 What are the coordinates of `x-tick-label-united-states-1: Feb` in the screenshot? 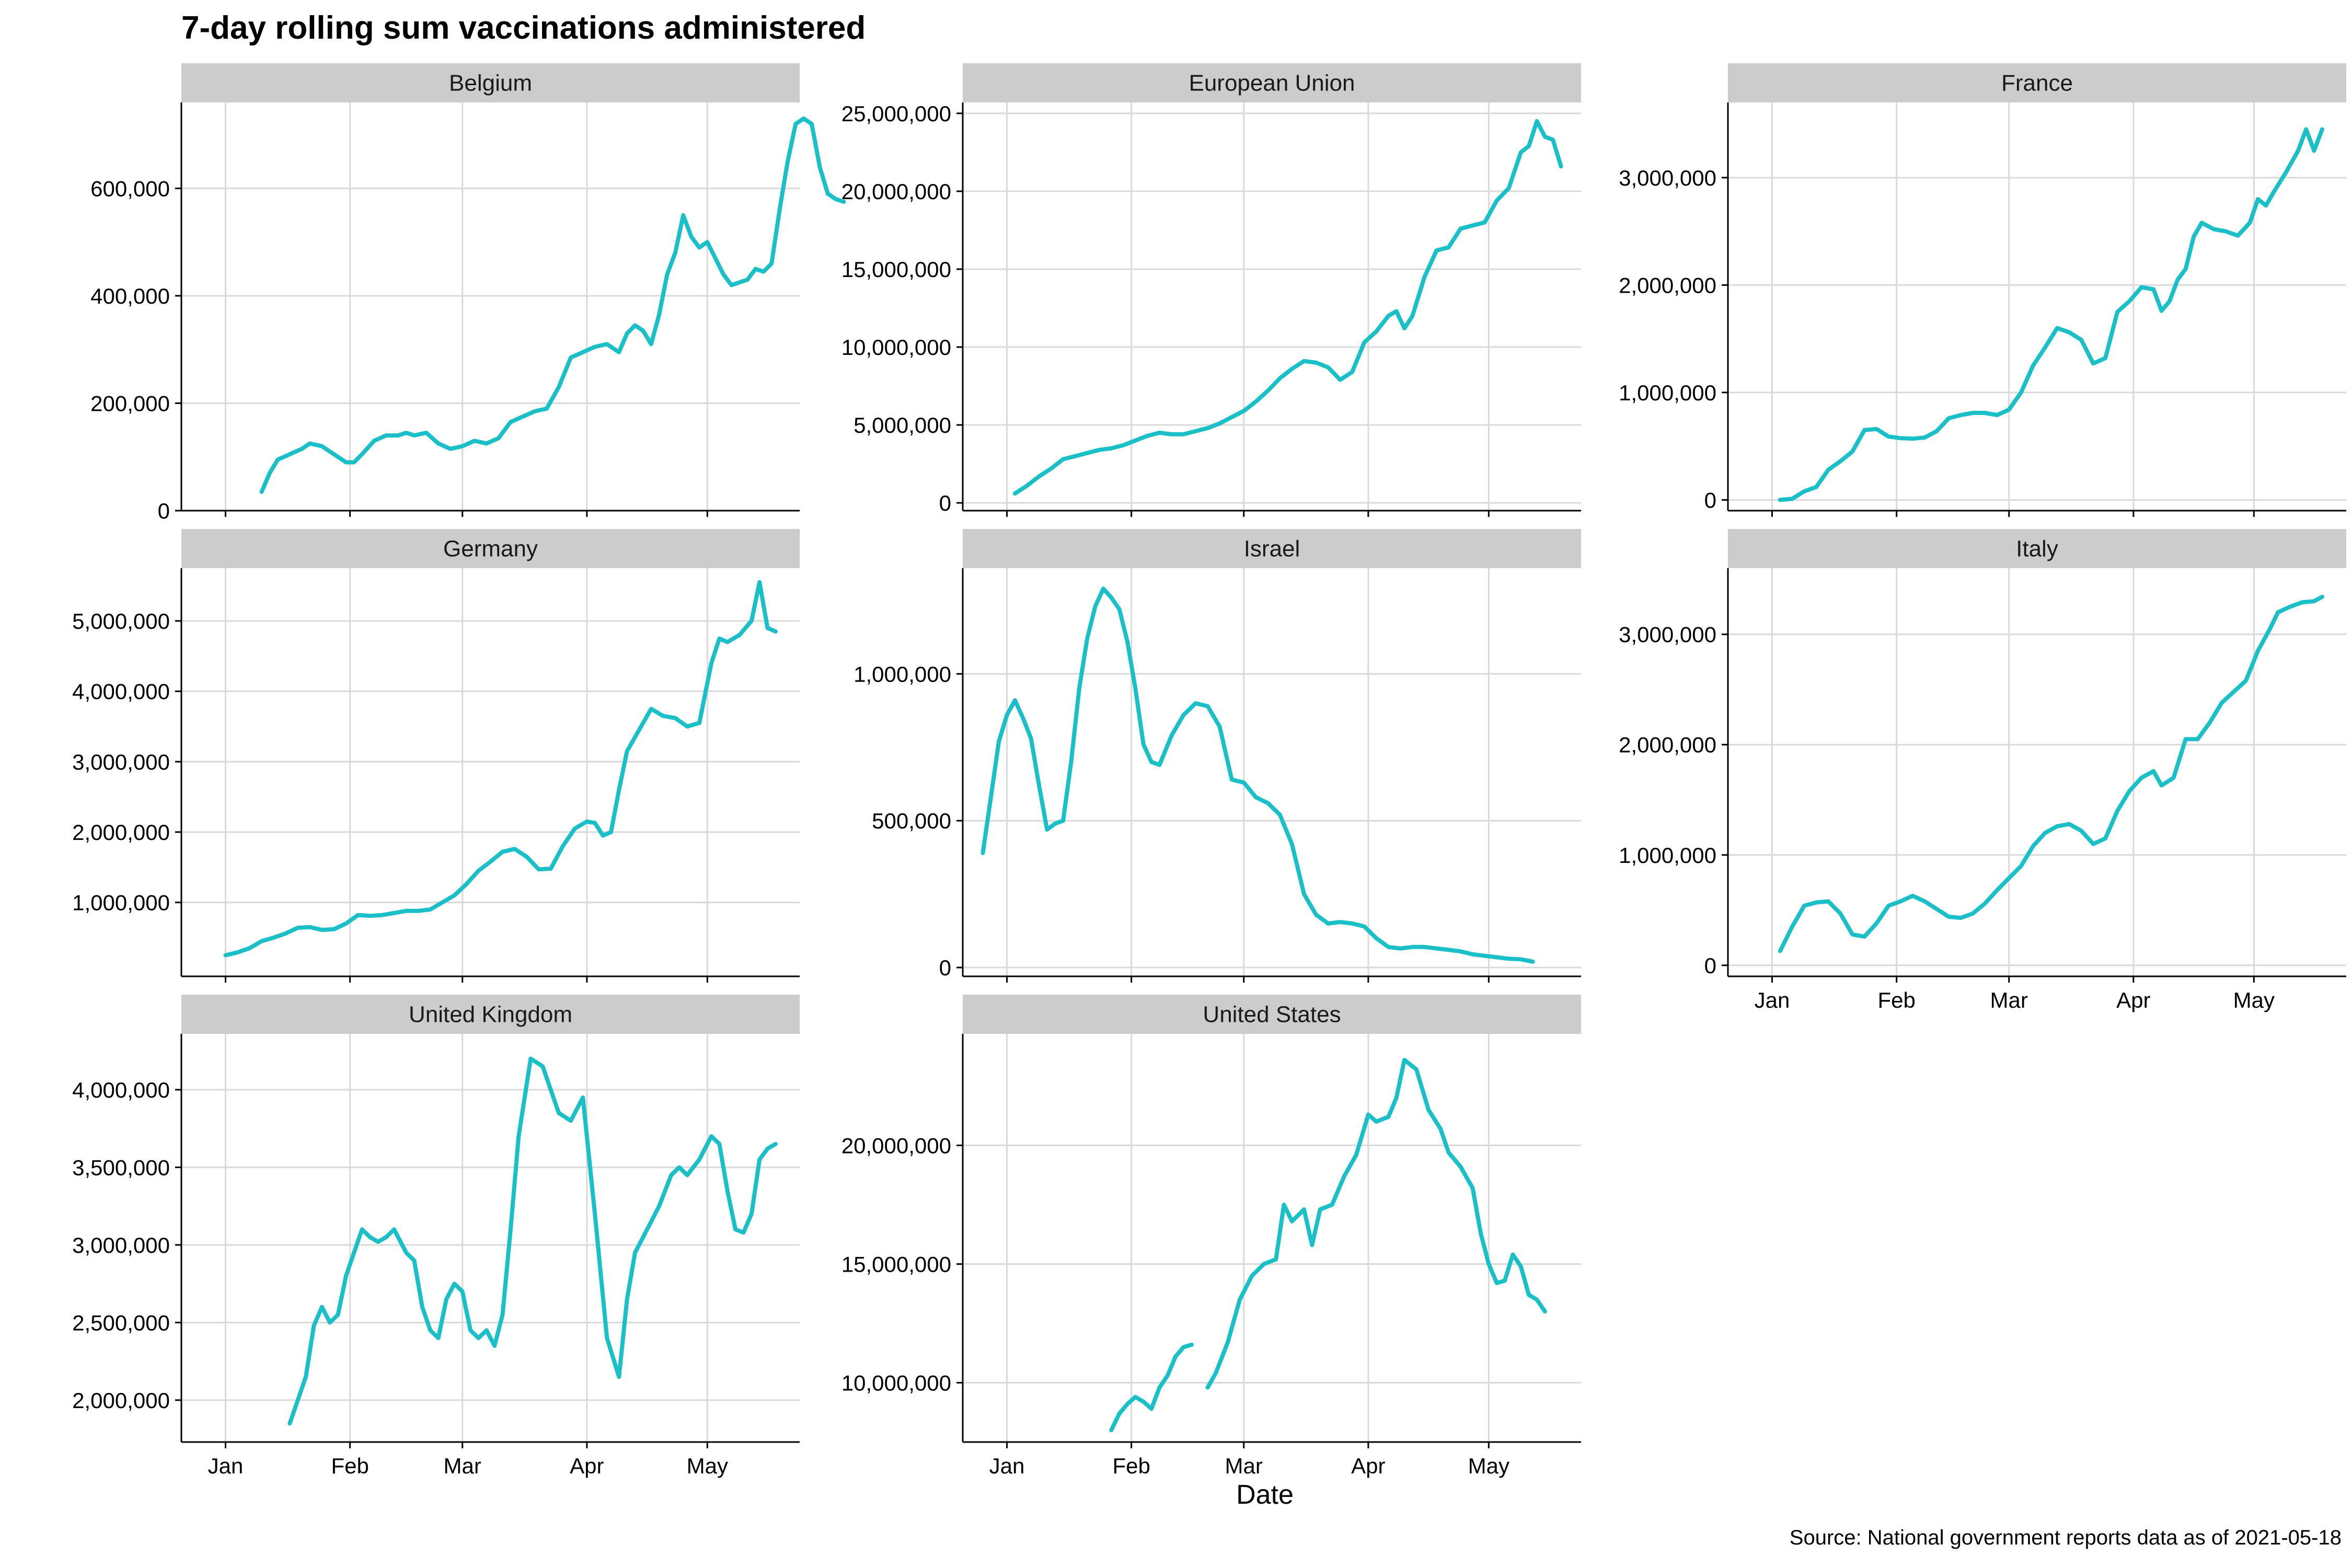 It's located at (1131, 1466).